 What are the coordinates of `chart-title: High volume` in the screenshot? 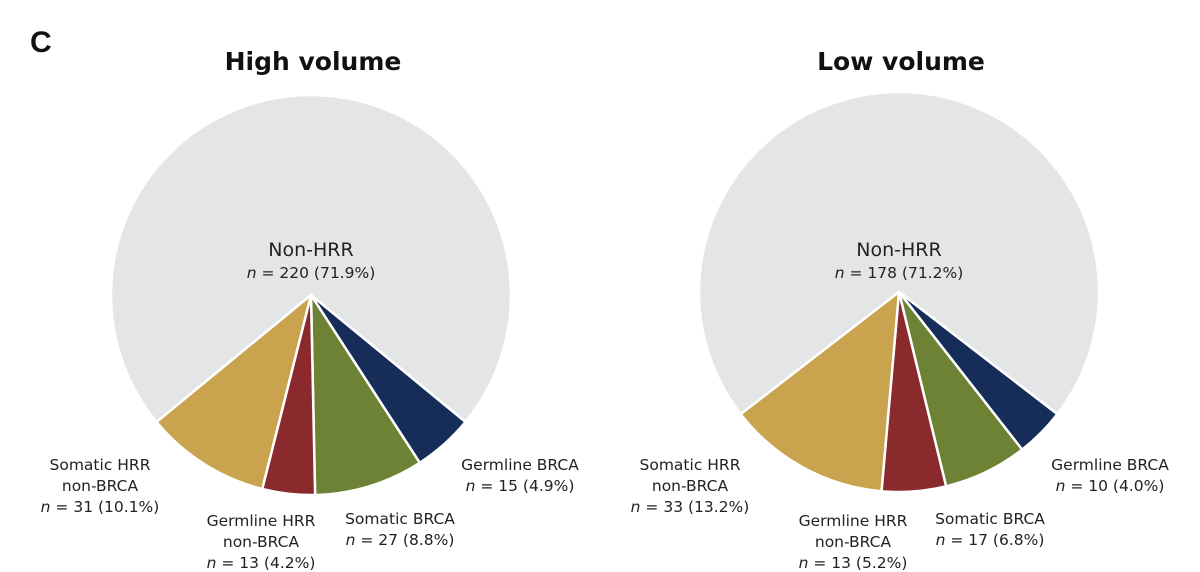 It's located at (313, 61).